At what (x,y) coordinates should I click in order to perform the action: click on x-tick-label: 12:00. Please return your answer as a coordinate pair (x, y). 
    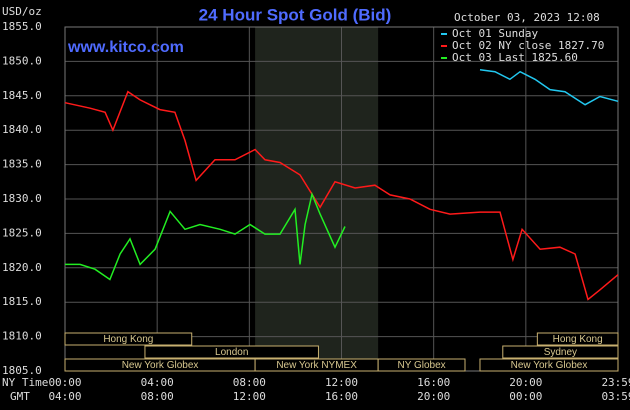
    Looking at the image, I should click on (341, 382).